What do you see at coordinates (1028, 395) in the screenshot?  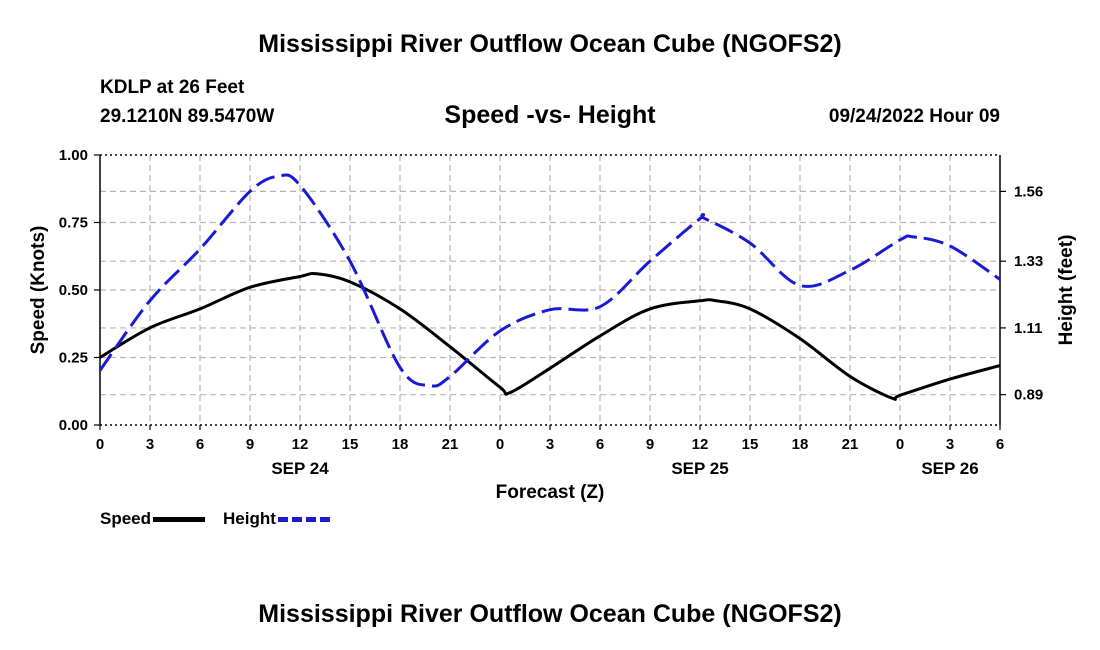 I see `y2-tick-label: 0.89` at bounding box center [1028, 395].